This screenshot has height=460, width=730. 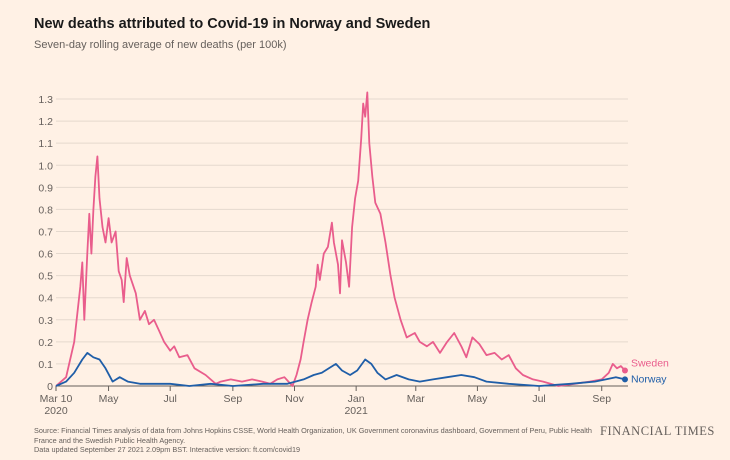 I want to click on y-tick-label: 0.9, so click(x=45, y=188).